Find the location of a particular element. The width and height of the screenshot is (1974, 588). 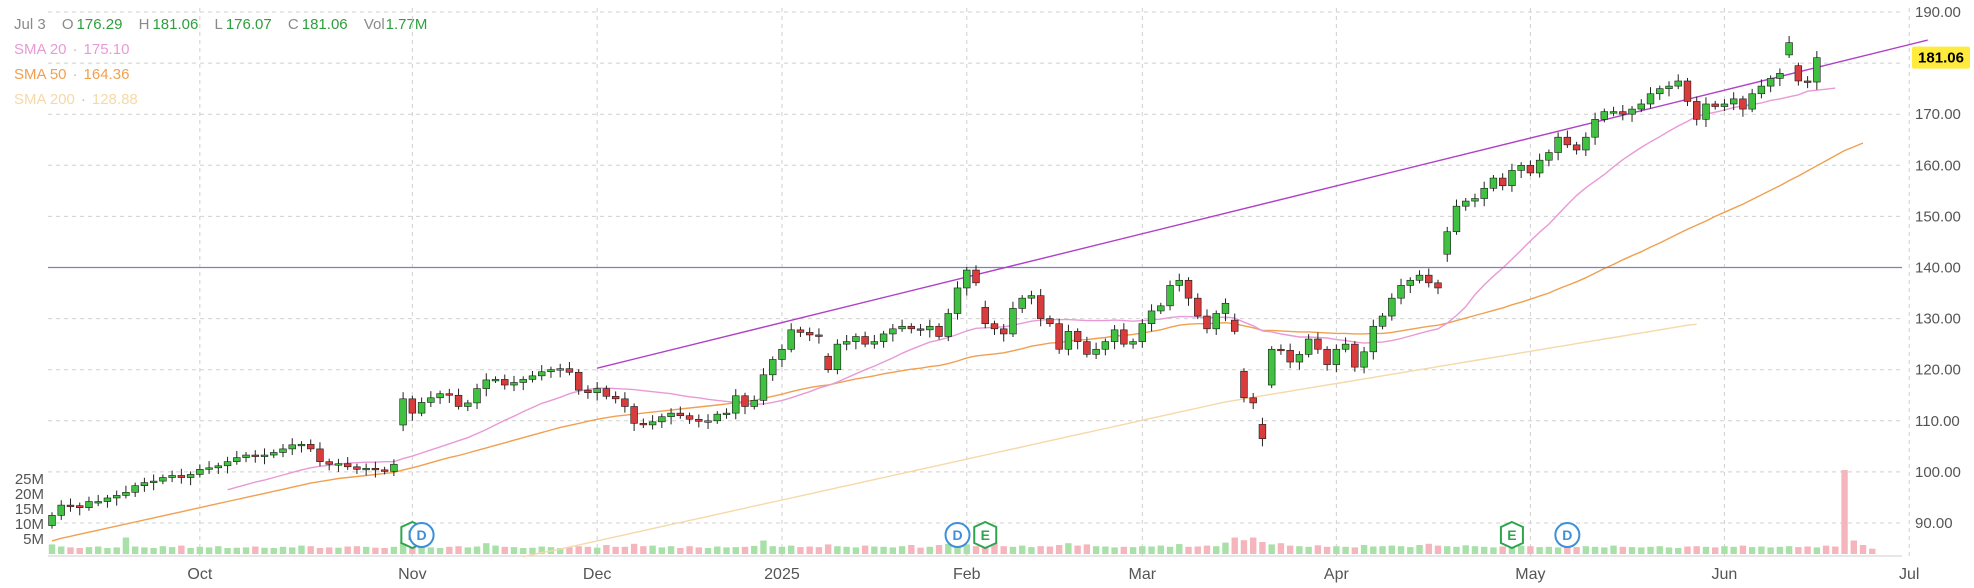

event-markers: EDDEED is located at coordinates (990, 535).